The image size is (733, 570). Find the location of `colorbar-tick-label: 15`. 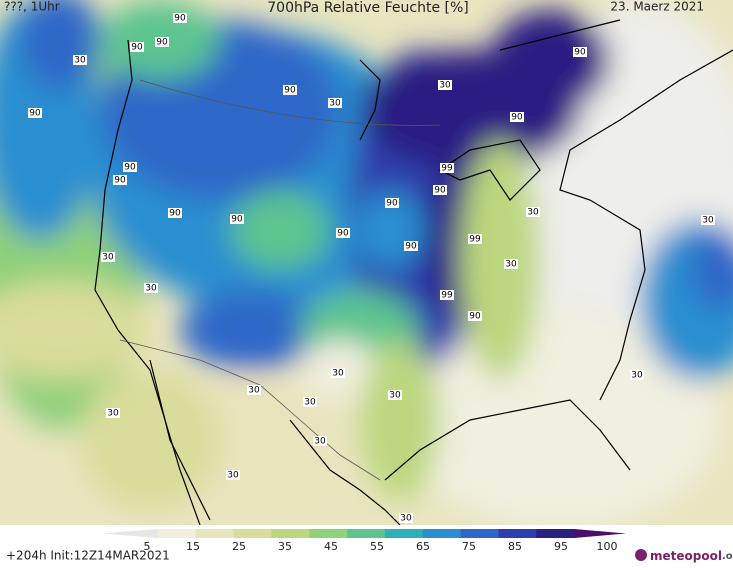

colorbar-tick-label: 15 is located at coordinates (193, 546).